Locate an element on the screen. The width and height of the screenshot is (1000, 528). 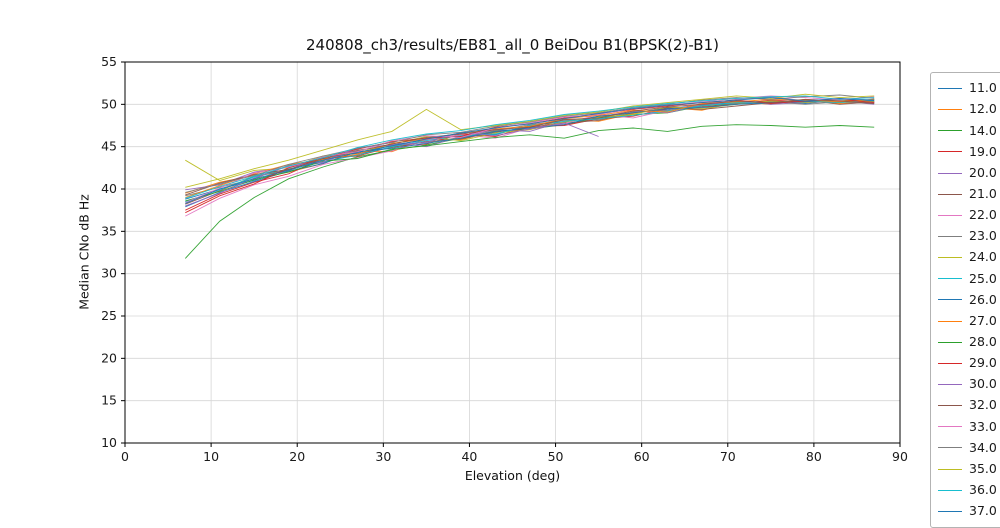
legend-item-20.0: 20.0 is located at coordinates (969, 173).